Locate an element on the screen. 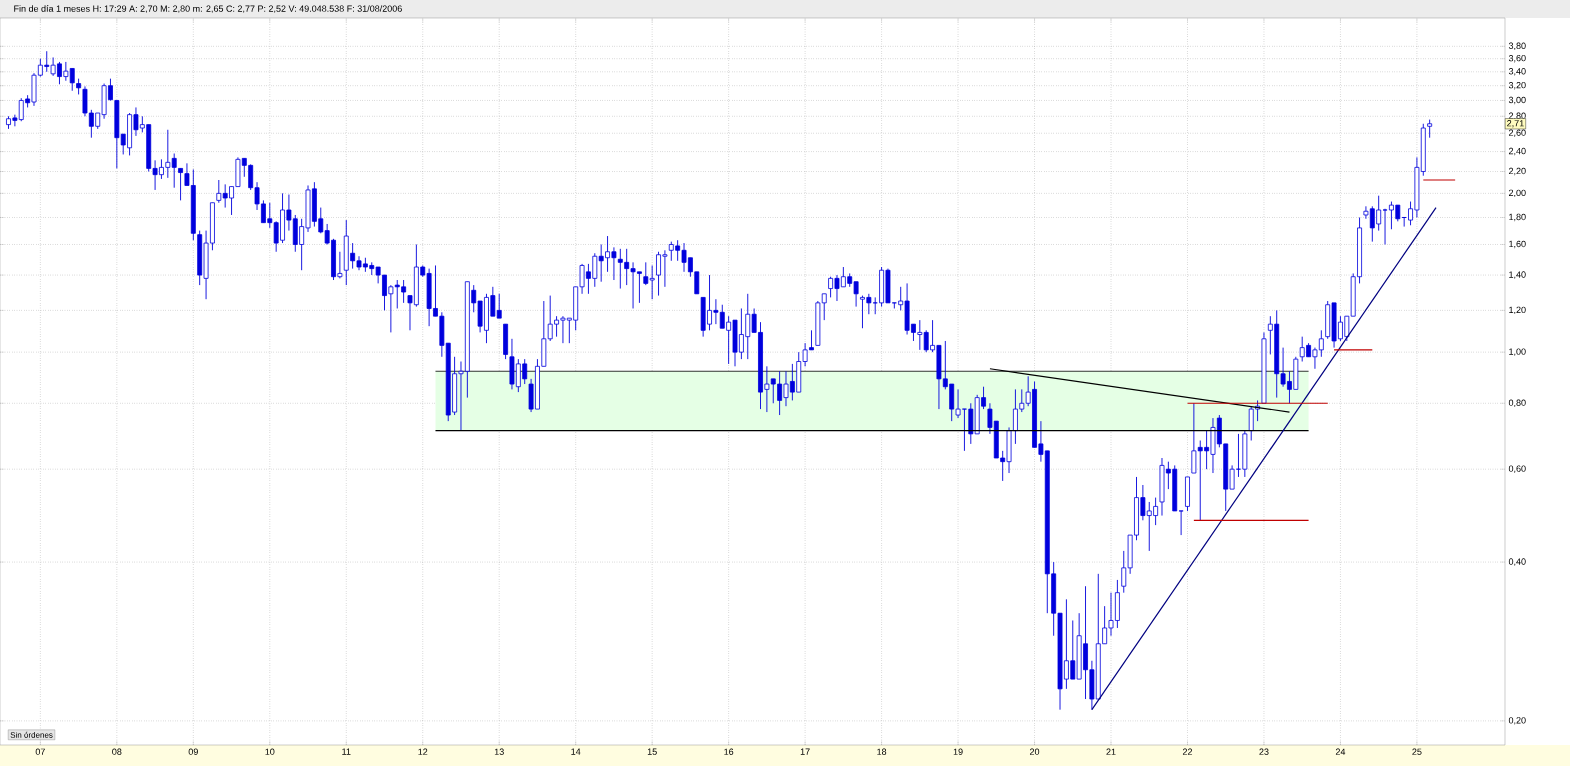  y-tick-label: 2,20 is located at coordinates (1517, 171).